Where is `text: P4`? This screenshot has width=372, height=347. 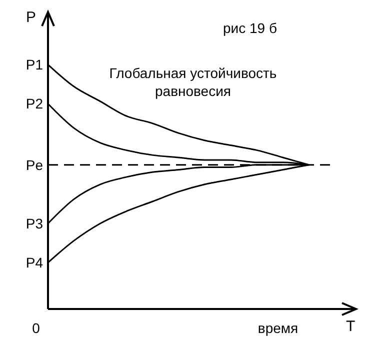 text: P4 is located at coordinates (35, 262).